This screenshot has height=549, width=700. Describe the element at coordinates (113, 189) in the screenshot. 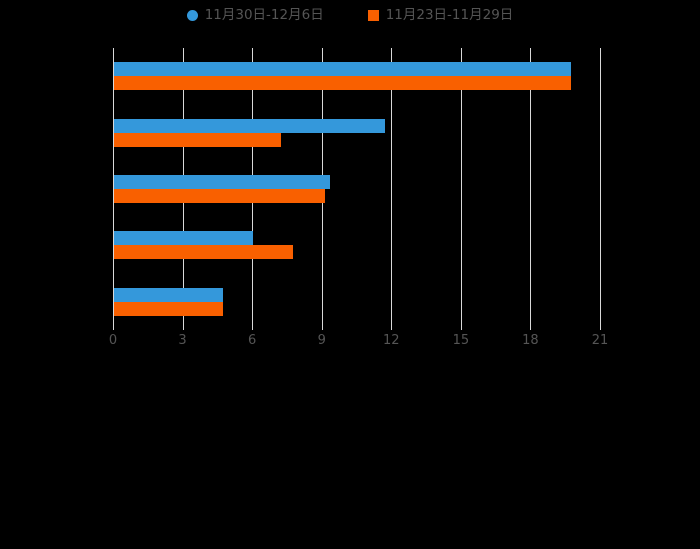

I see `y-axis-line` at that location.